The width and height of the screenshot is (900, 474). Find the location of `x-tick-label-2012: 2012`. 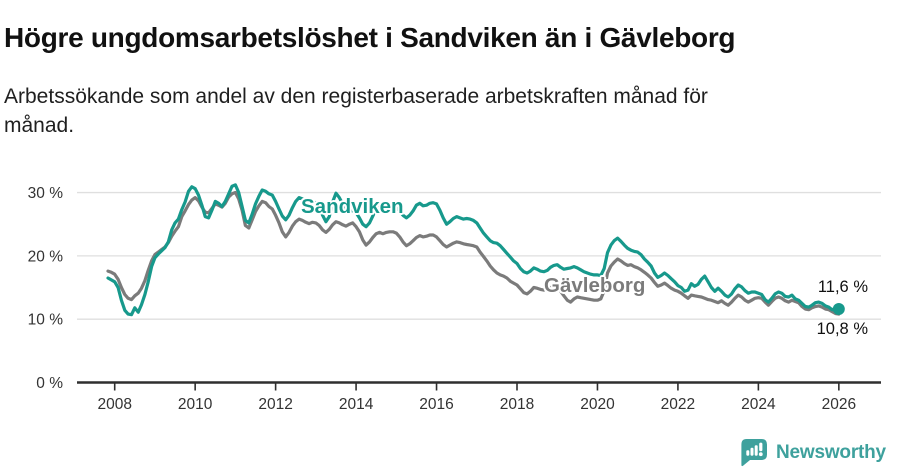

x-tick-label-2012: 2012 is located at coordinates (275, 404).